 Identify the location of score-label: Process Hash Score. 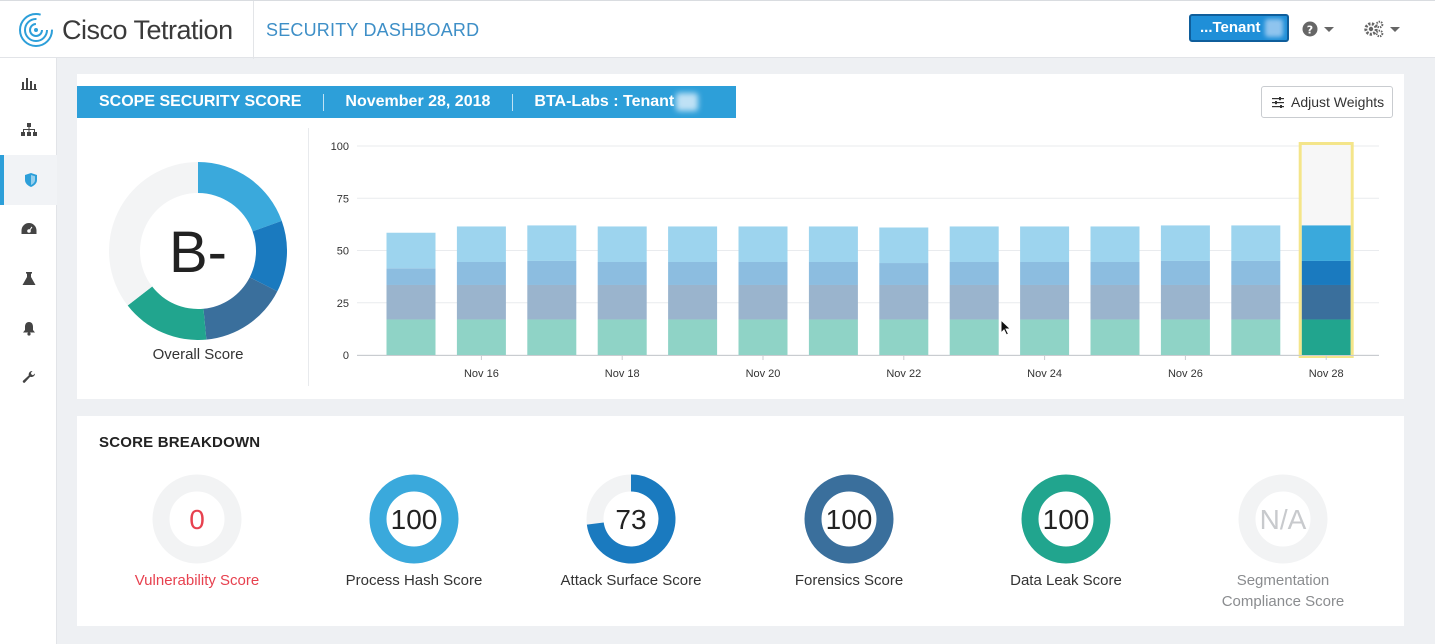
(414, 580).